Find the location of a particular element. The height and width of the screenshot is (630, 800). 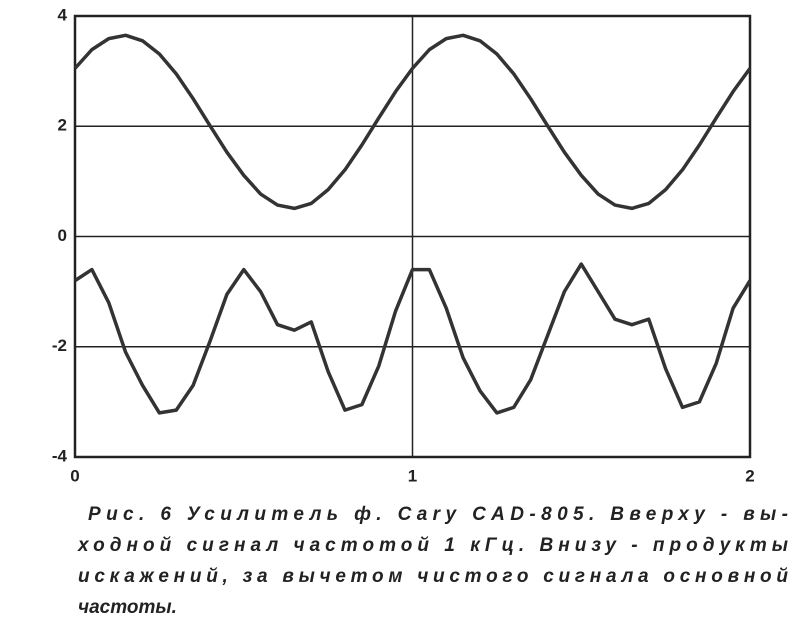

x-tick-label: 0 is located at coordinates (74, 475).